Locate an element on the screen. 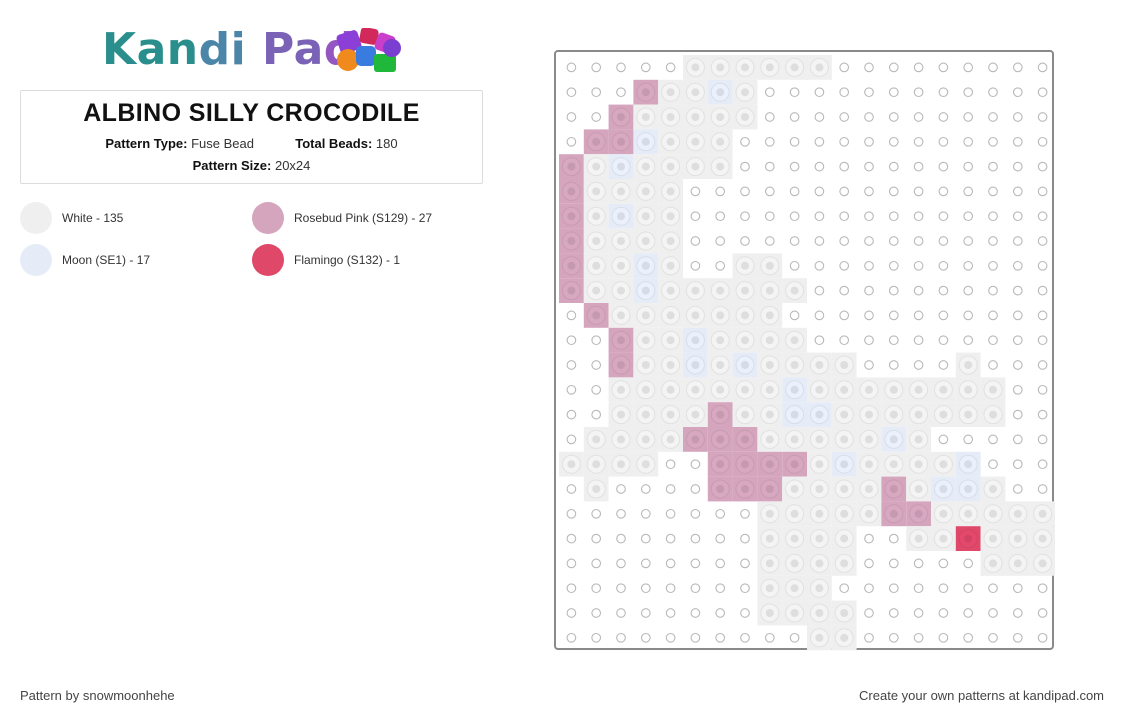  logo-letters-2: di is located at coordinates (230, 49).